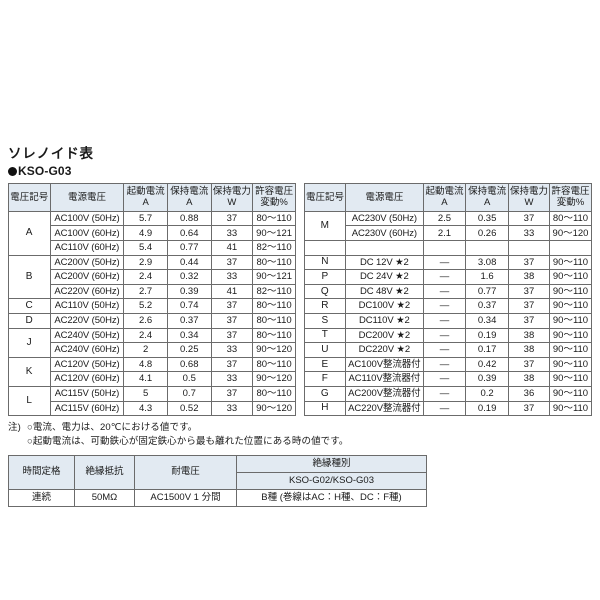 Image resolution: width=600 pixels, height=600 pixels. I want to click on cell-voltage-tolerance: 90〜121, so click(274, 233).